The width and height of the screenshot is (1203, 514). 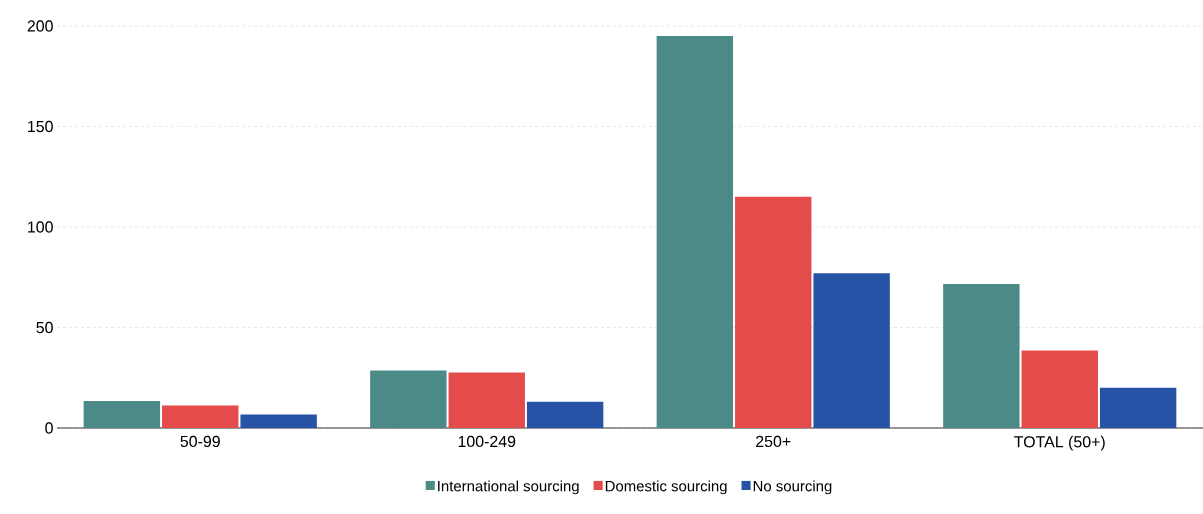 I want to click on y-tick-label: 150, so click(x=40, y=126).